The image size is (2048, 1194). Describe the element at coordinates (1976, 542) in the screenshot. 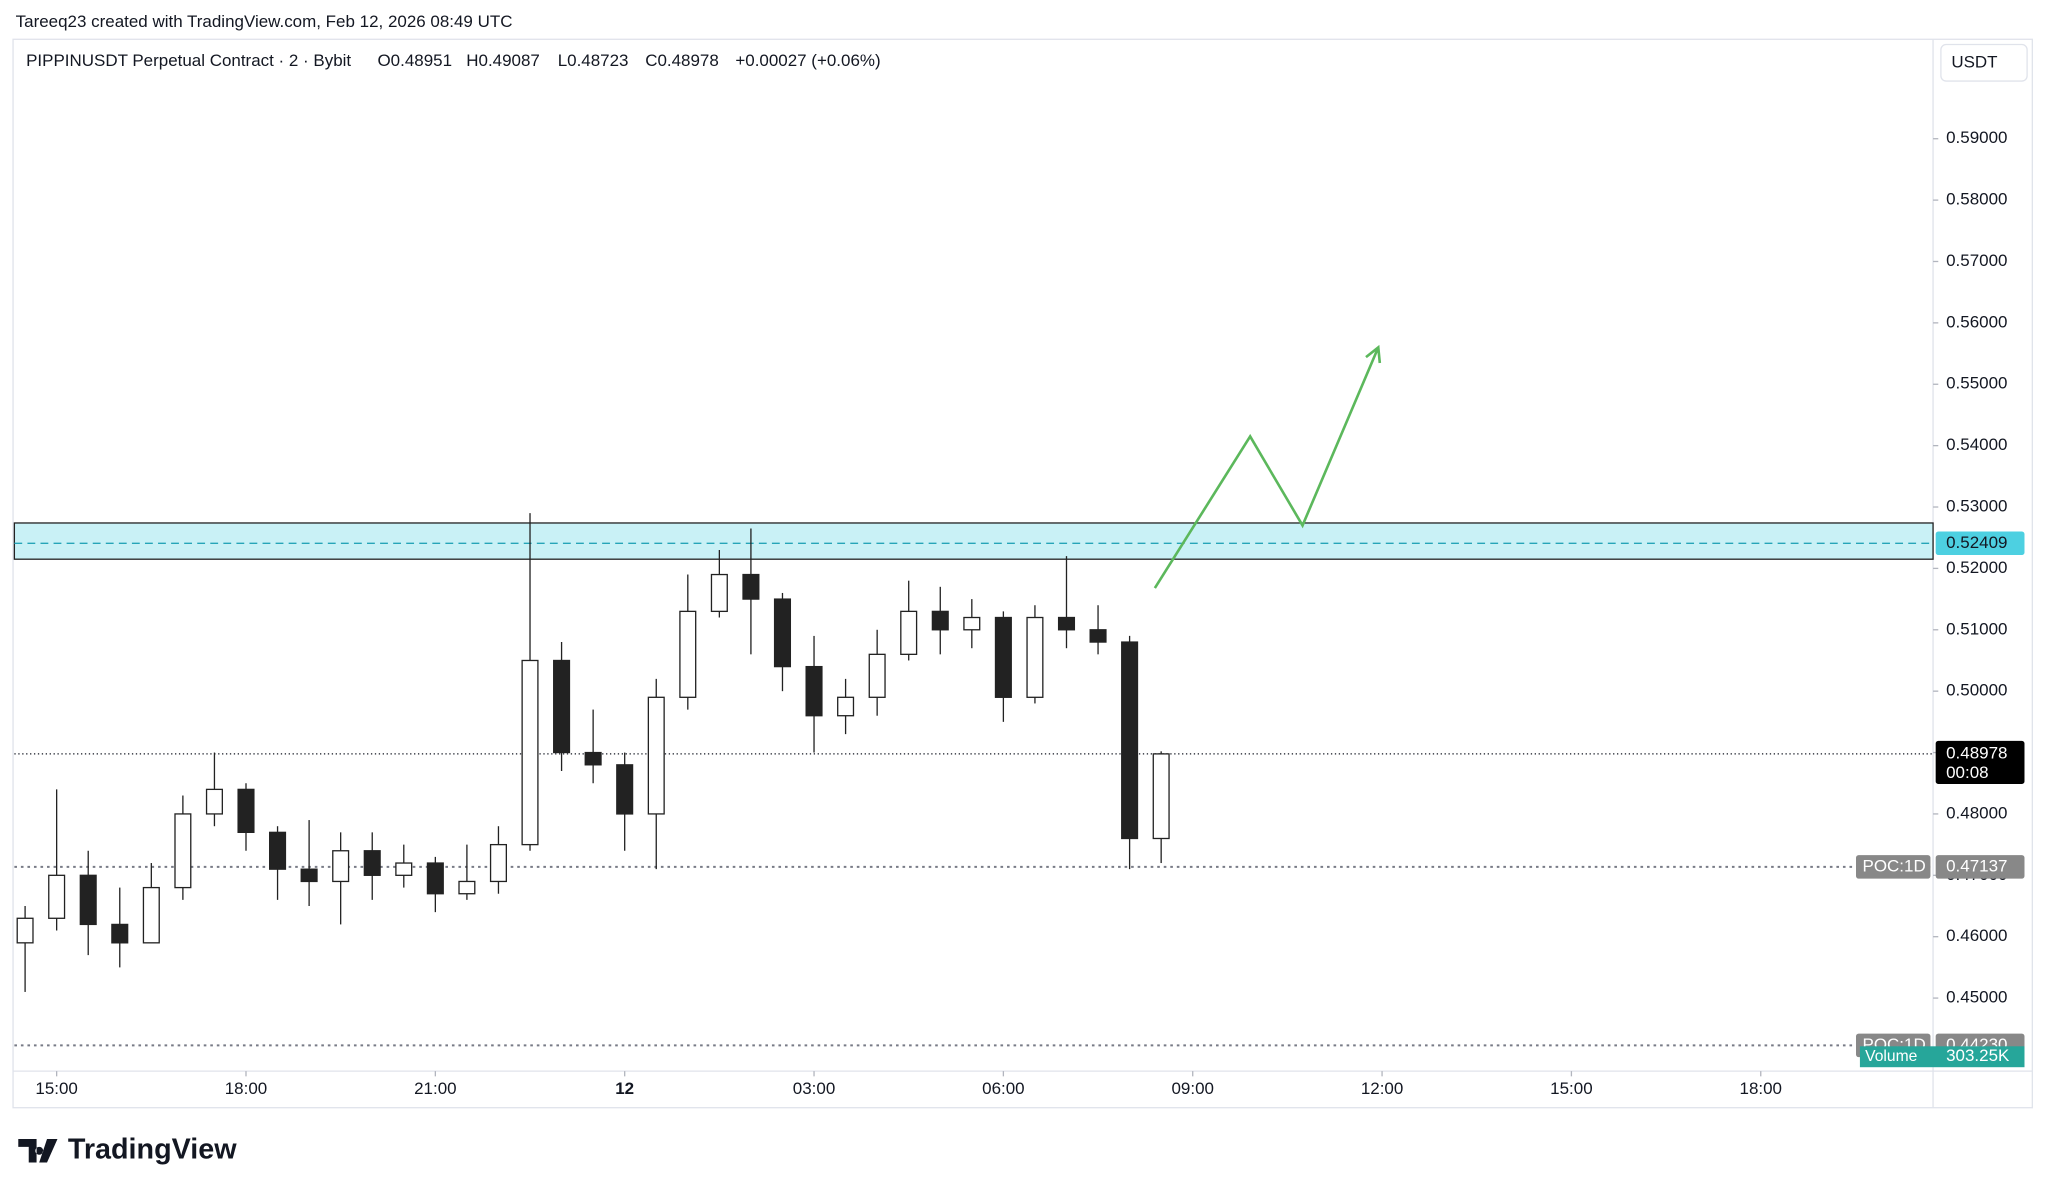

I see `zone-label: 0.52409` at that location.